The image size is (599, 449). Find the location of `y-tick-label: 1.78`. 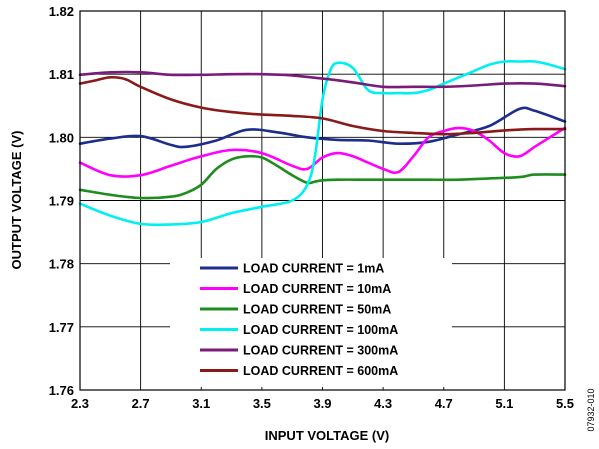

y-tick-label: 1.78 is located at coordinates (61, 264).